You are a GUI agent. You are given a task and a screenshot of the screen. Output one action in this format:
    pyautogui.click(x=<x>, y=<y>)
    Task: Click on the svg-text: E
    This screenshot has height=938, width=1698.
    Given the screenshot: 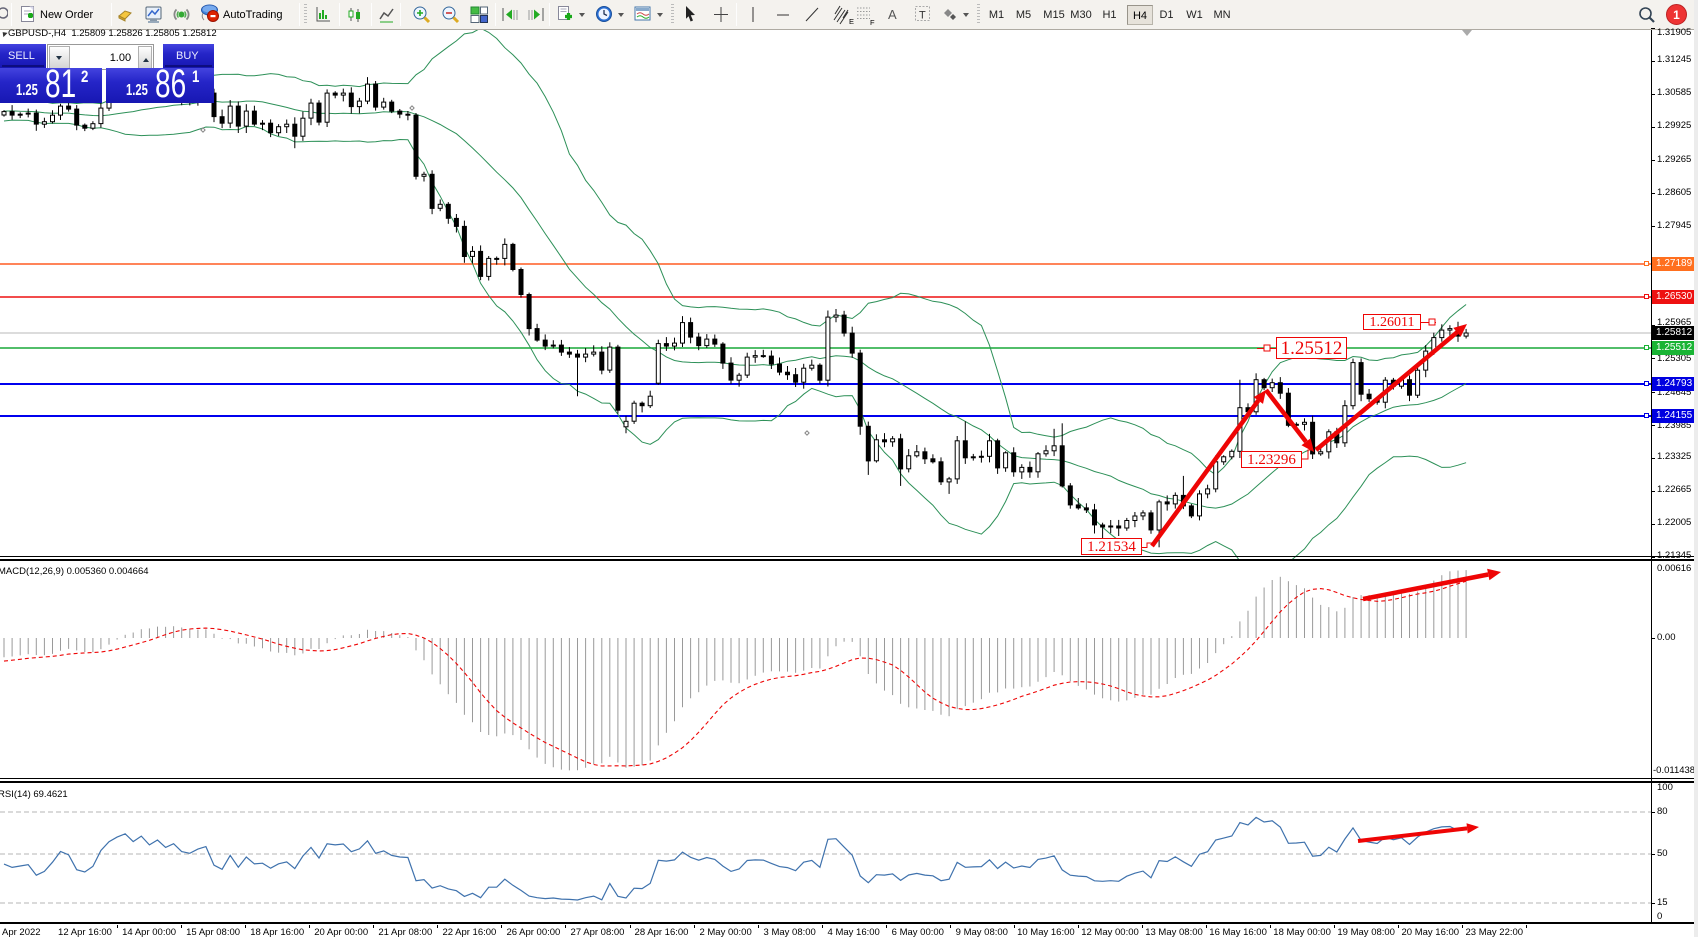 What is the action you would take?
    pyautogui.click(x=851, y=21)
    